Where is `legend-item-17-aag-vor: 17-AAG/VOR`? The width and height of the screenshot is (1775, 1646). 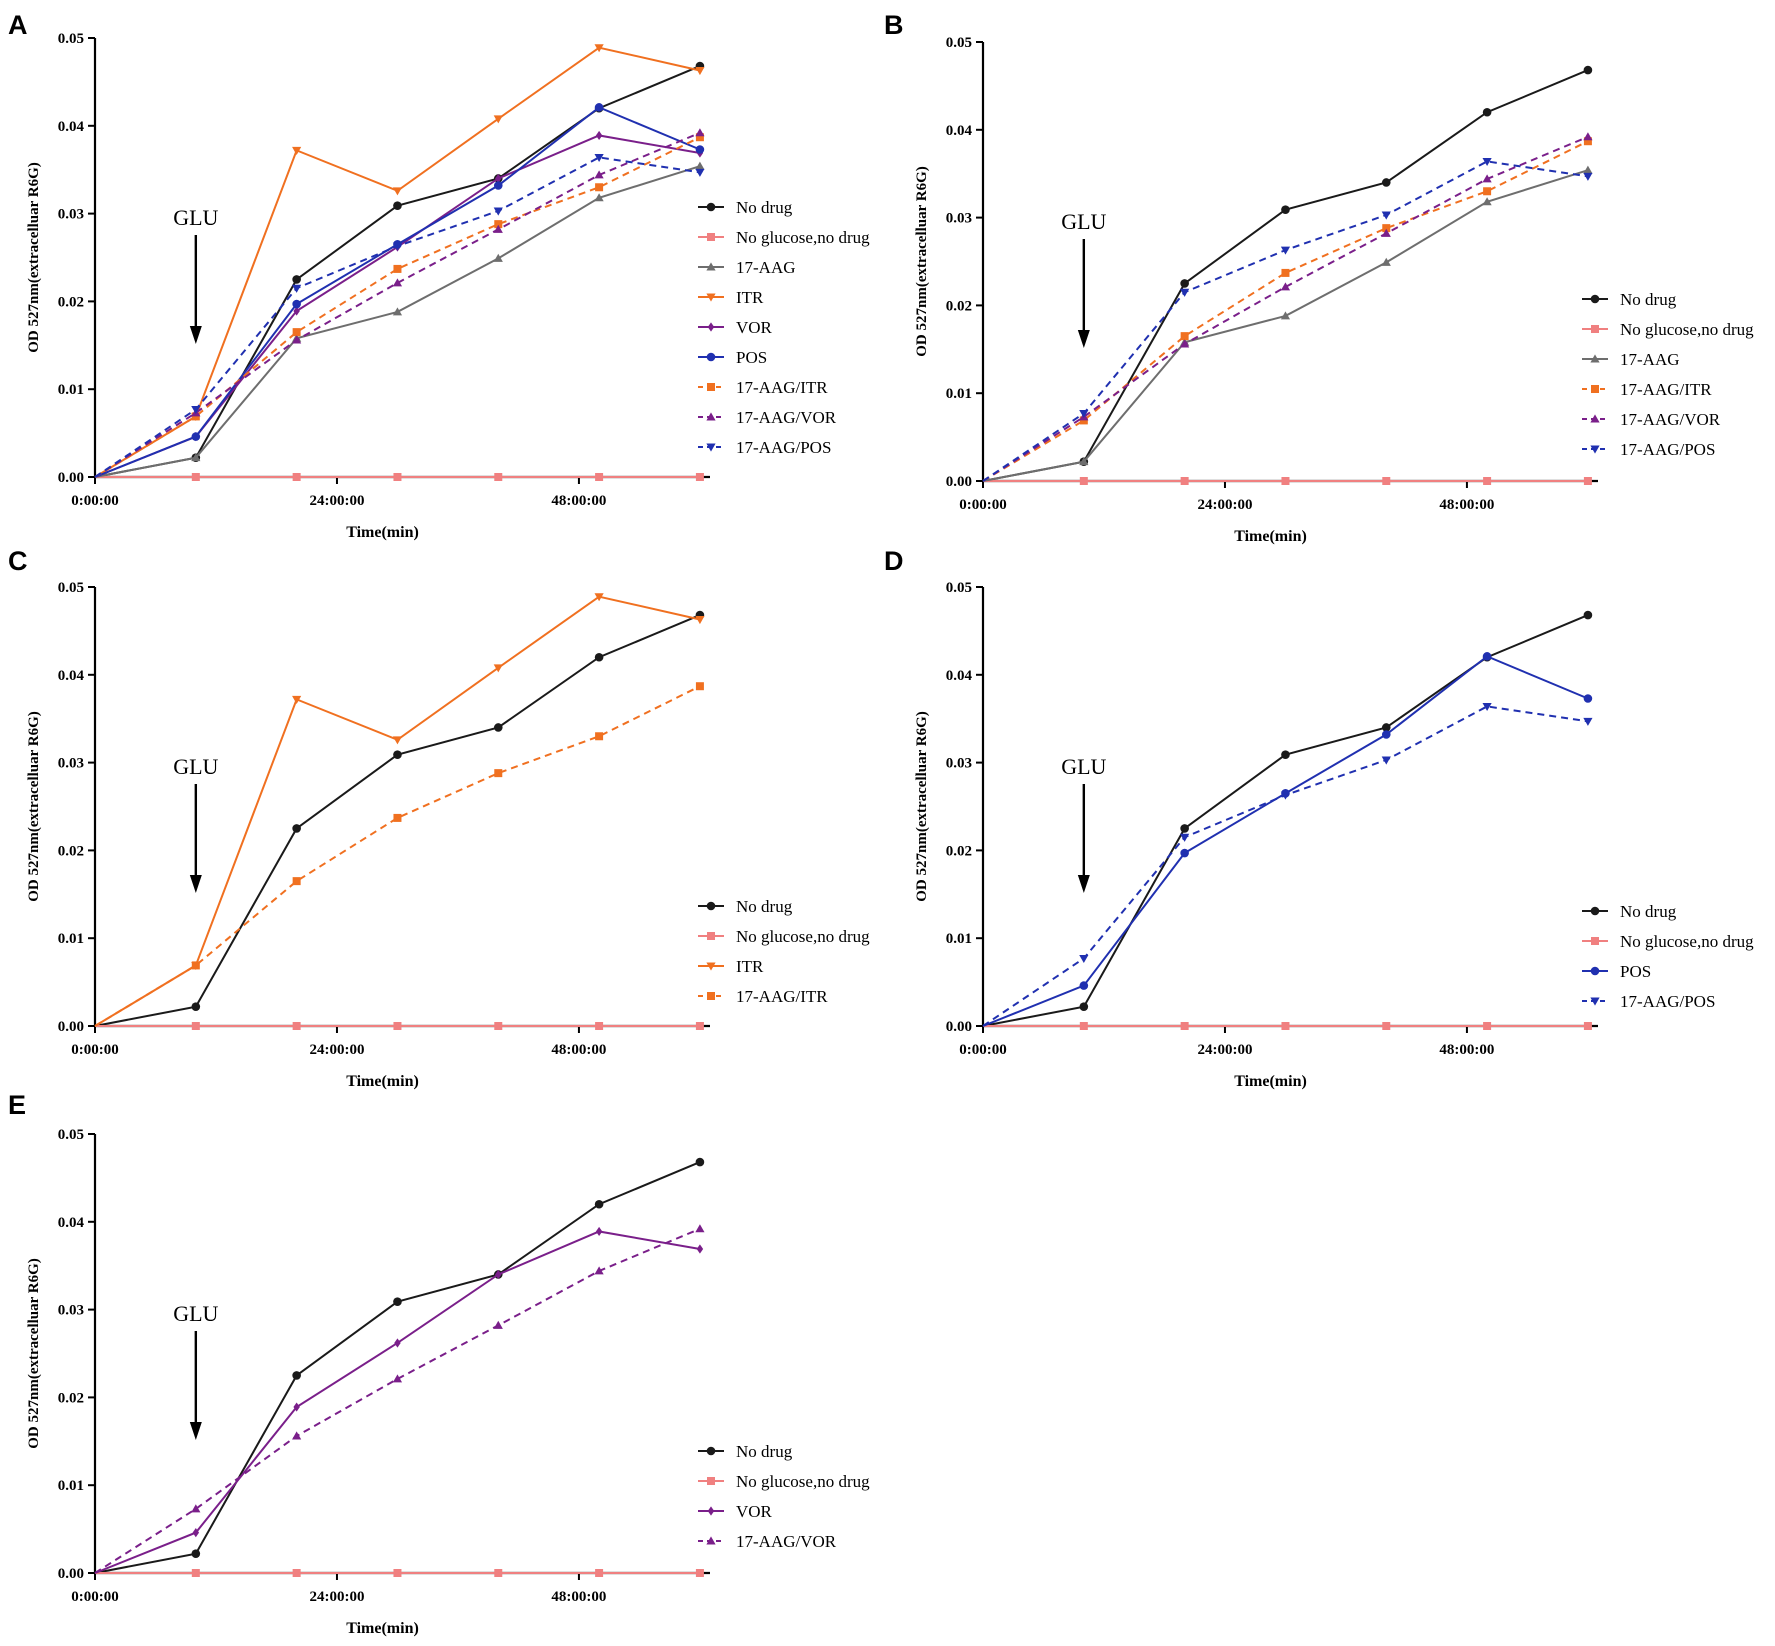
legend-item-17-aag-vor: 17-AAG/VOR is located at coordinates (1651, 419).